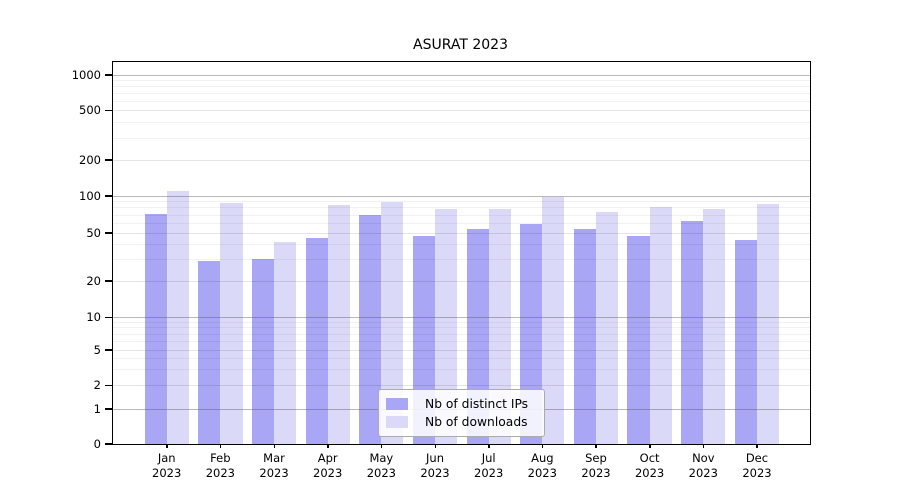 The width and height of the screenshot is (900, 500). What do you see at coordinates (90, 159) in the screenshot?
I see `y-tick-label-200: 200` at bounding box center [90, 159].